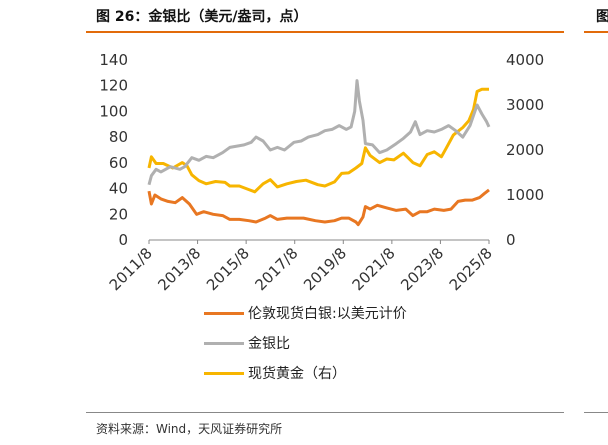 Image resolution: width=608 pixels, height=445 pixels. Describe the element at coordinates (224, 313) in the screenshot. I see `legend-swatch-silver` at that location.